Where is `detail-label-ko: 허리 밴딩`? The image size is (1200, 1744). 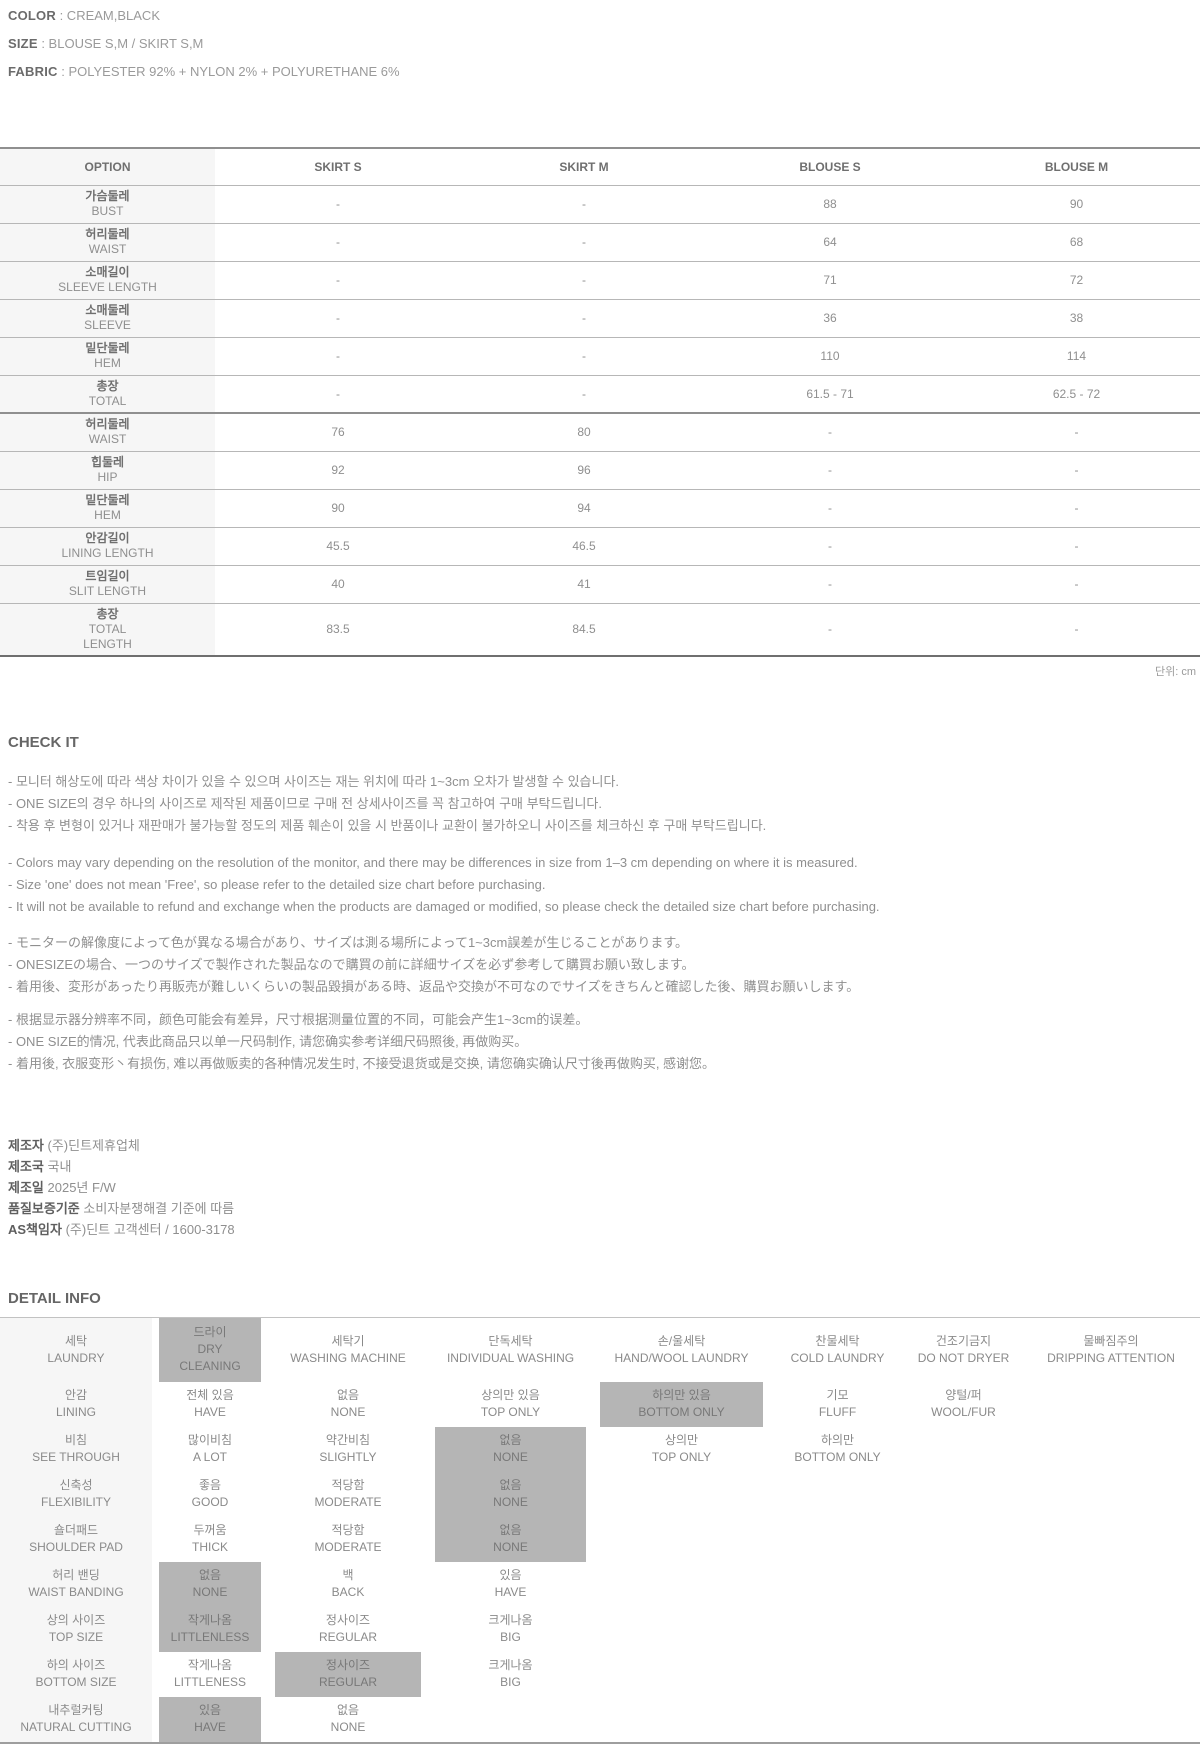
detail-label-ko: 허리 밴딩 is located at coordinates (76, 1575).